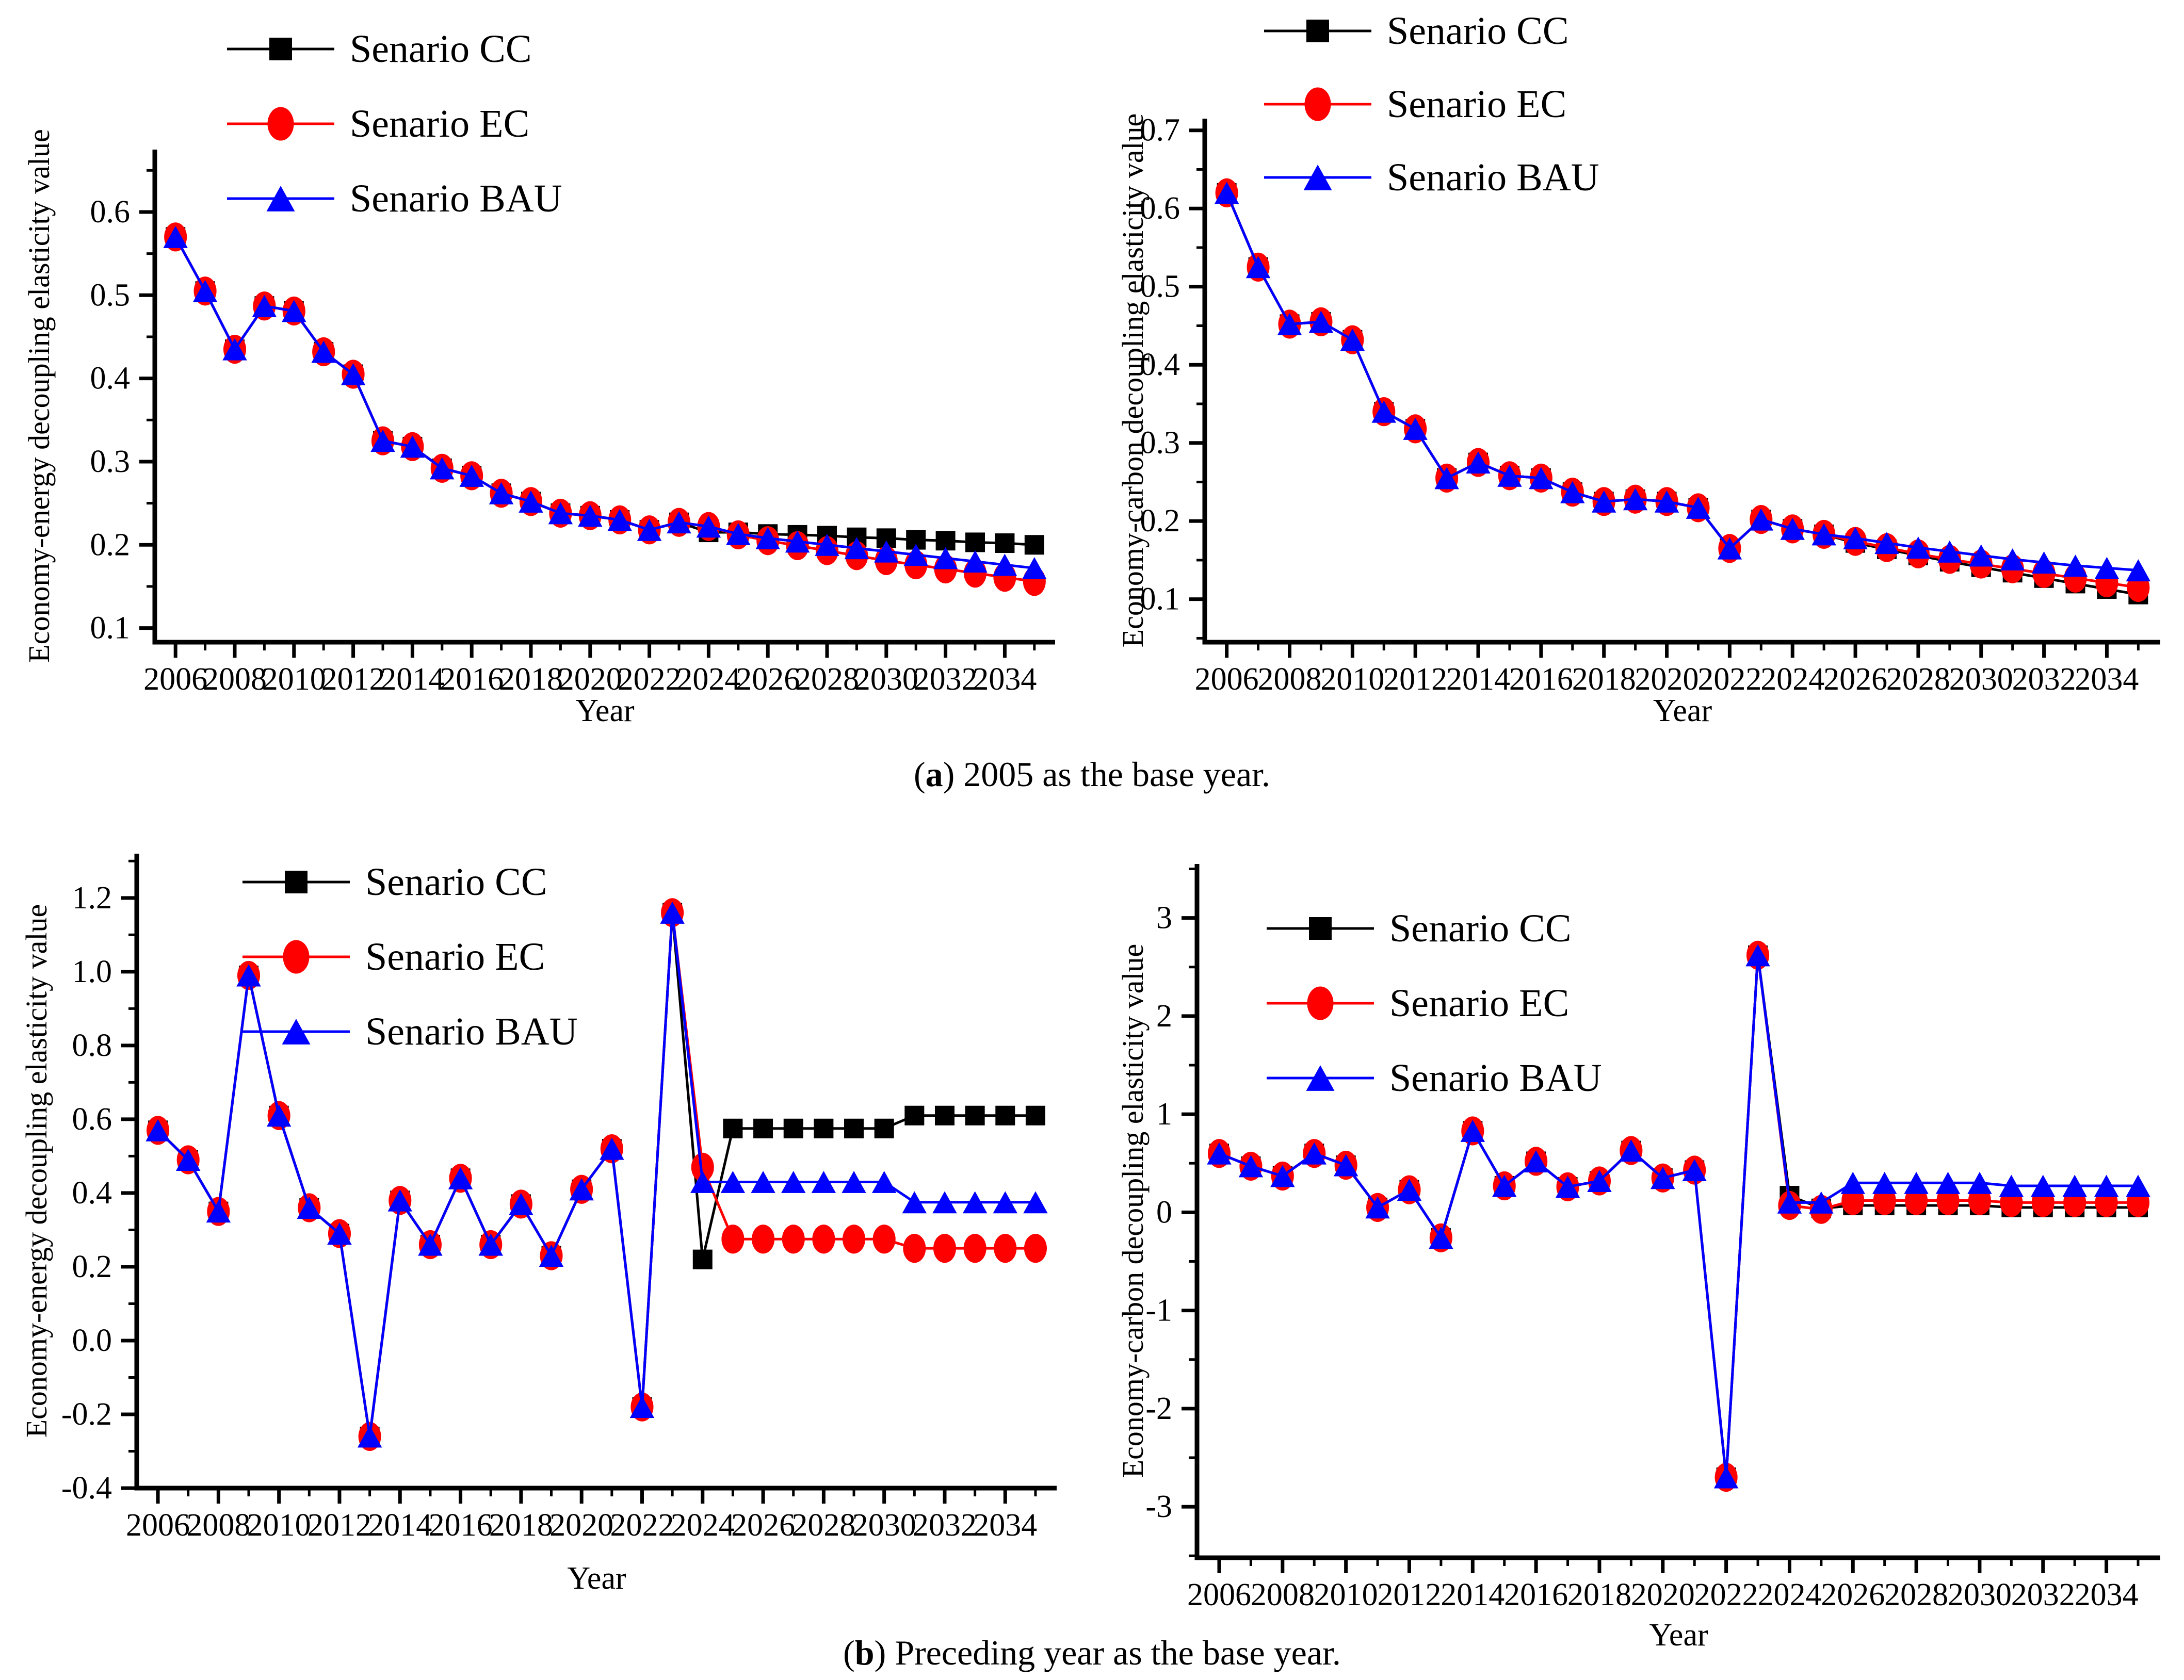 This screenshot has height=1680, width=2184. Describe the element at coordinates (1158, 1310) in the screenshot. I see `y-tick-label: -1` at that location.